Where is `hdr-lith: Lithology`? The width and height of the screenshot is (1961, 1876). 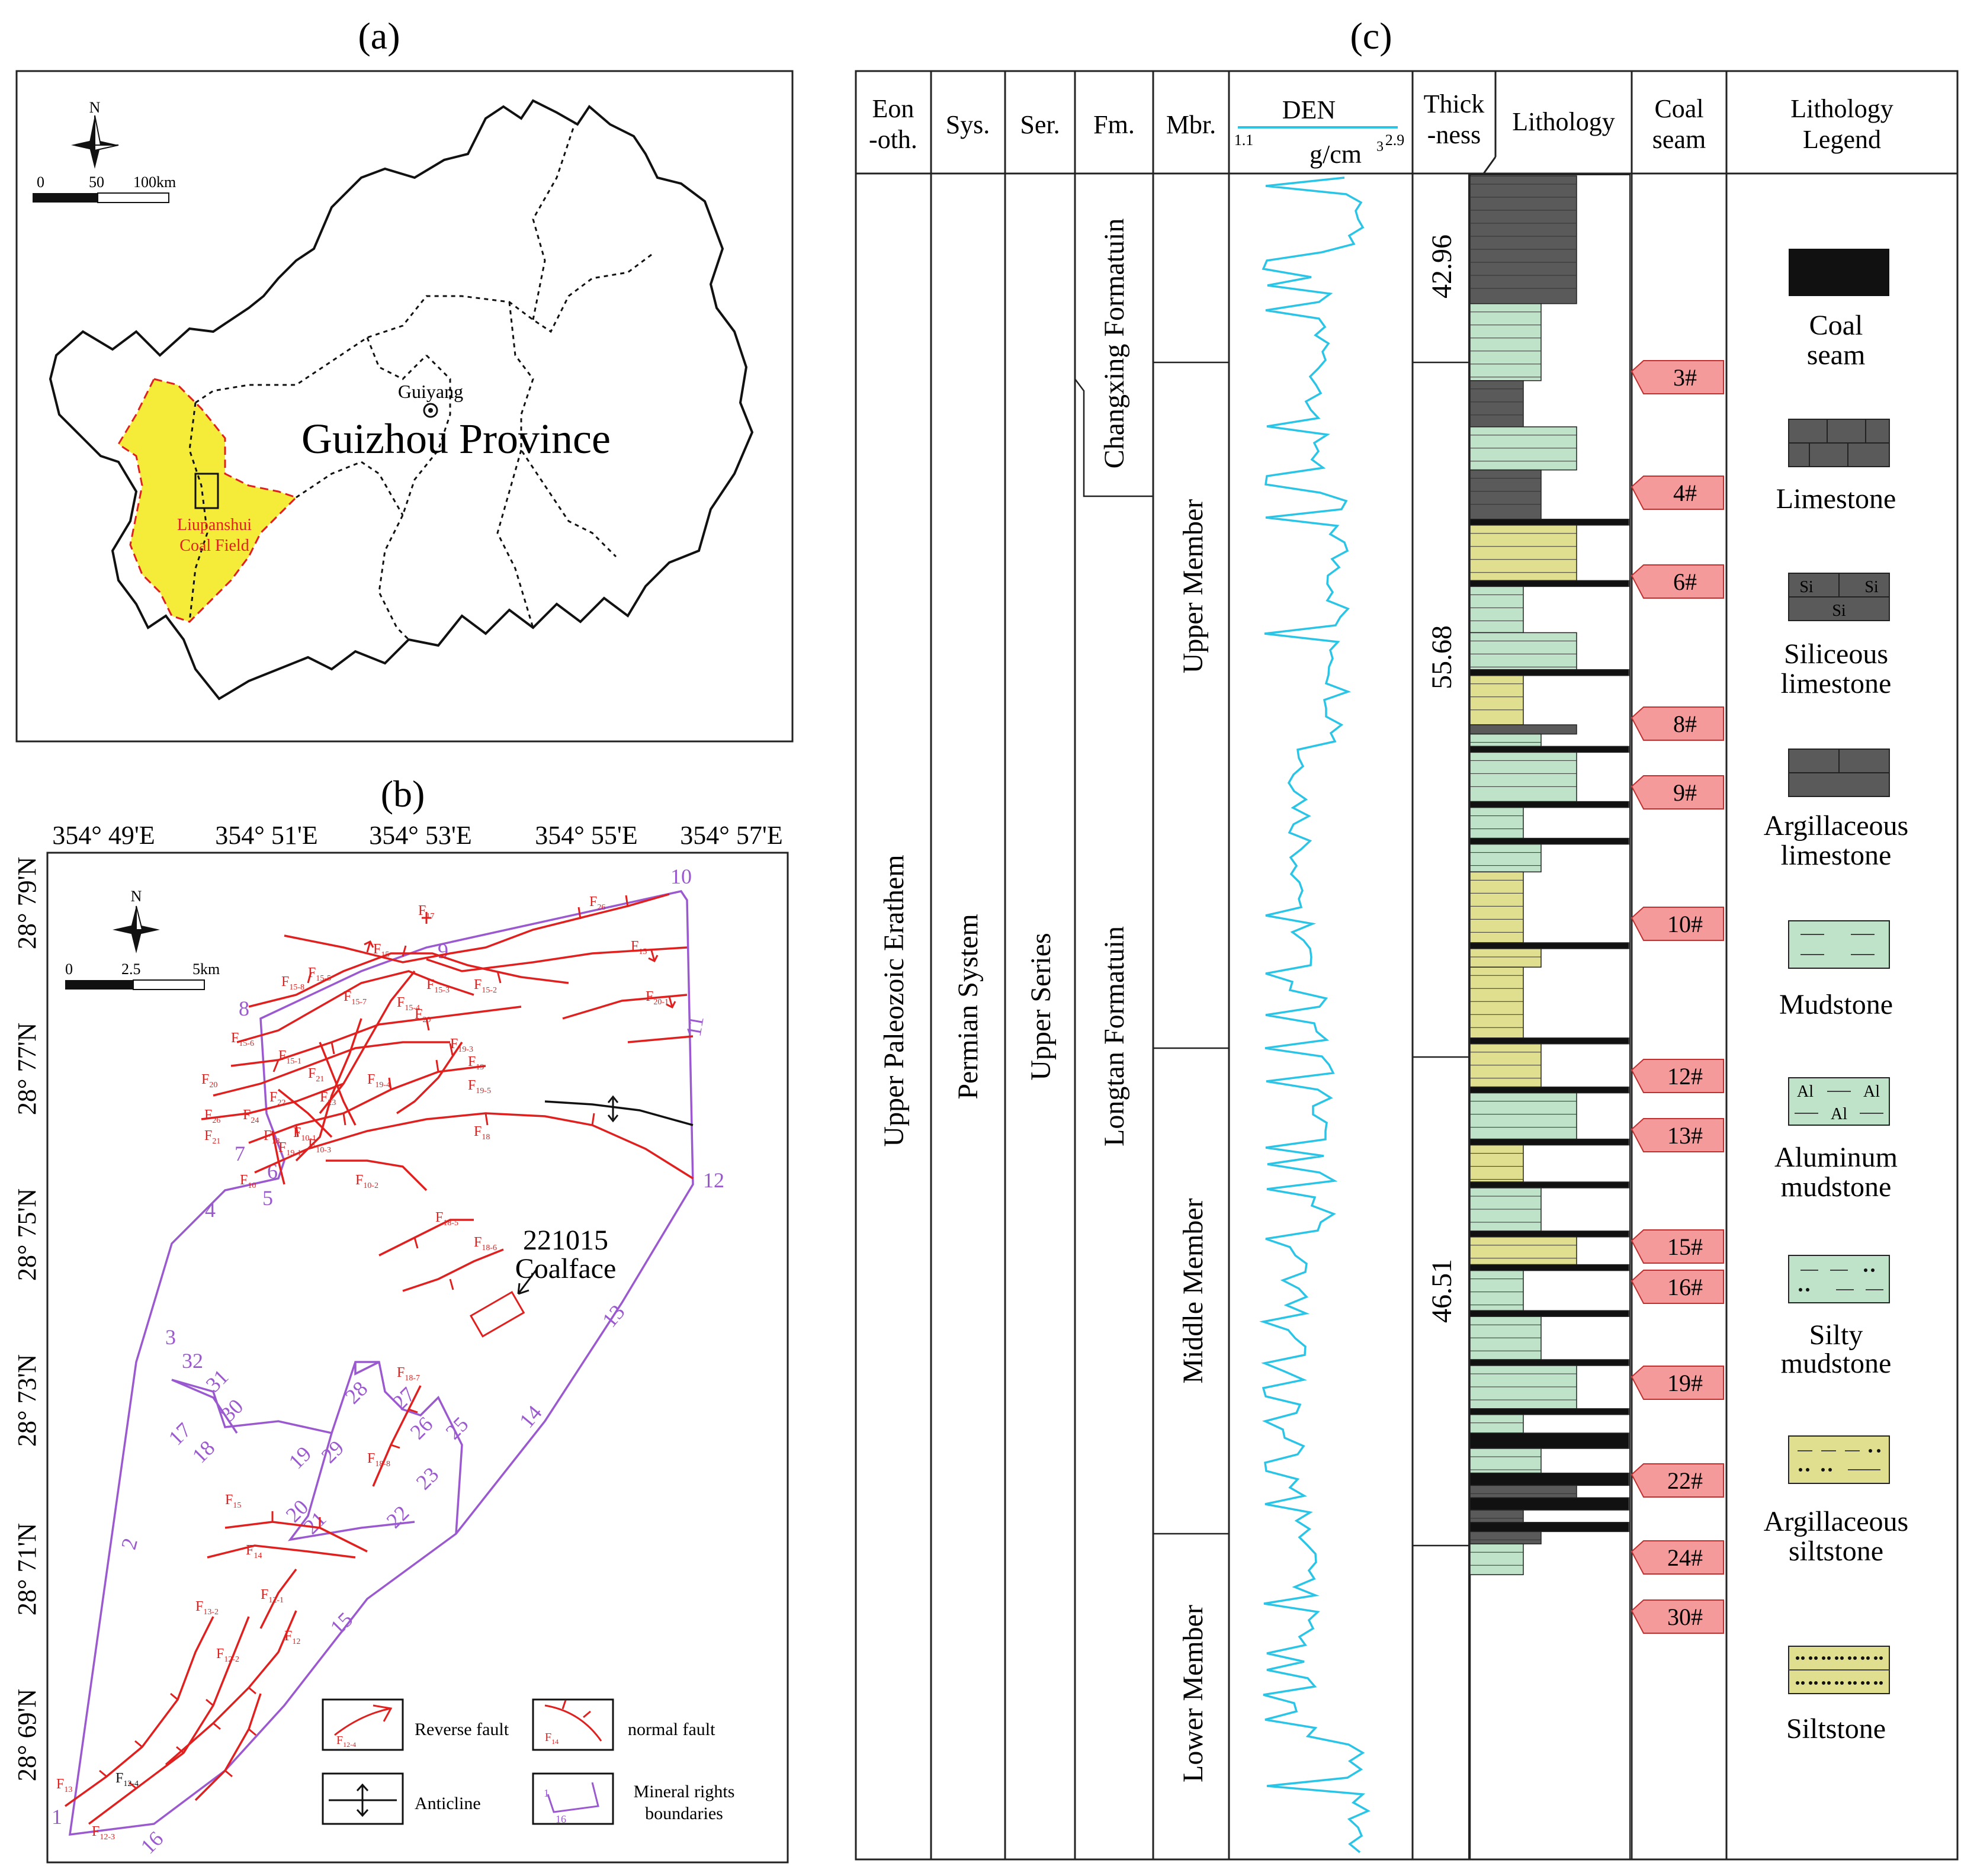 hdr-lith: Lithology is located at coordinates (1563, 121).